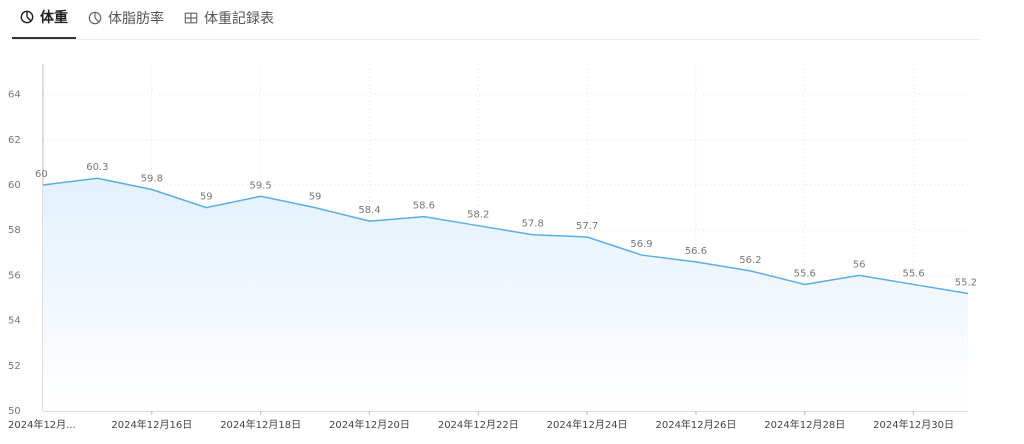  I want to click on data-label: 56, so click(859, 264).